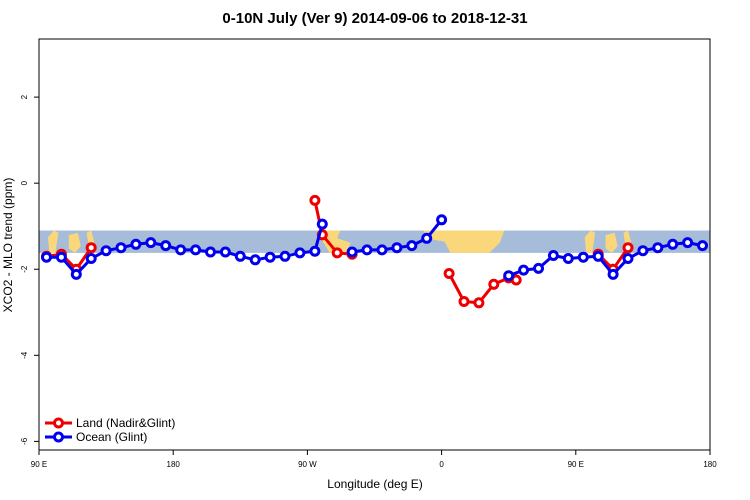 This screenshot has width=750, height=500. What do you see at coordinates (24, 355) in the screenshot?
I see `y-tick-label: -4` at bounding box center [24, 355].